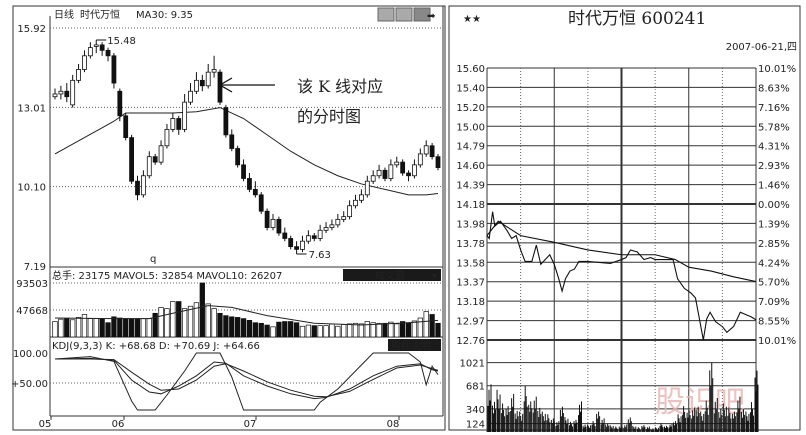 This screenshot has height=435, width=806. I want to click on intraday-price-label: 15.20, so click(470, 108).